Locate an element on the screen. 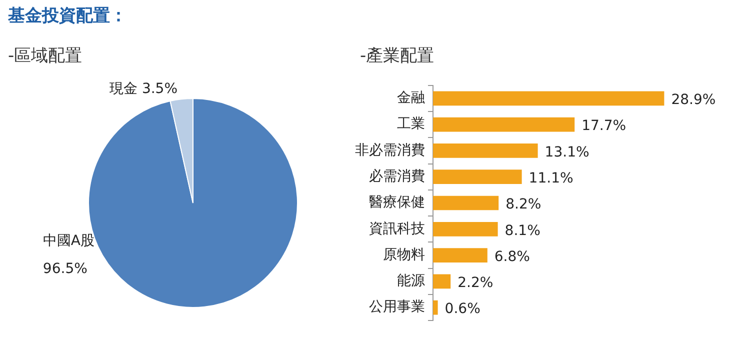  chart-subtitle: -區域配置 is located at coordinates (46, 56).